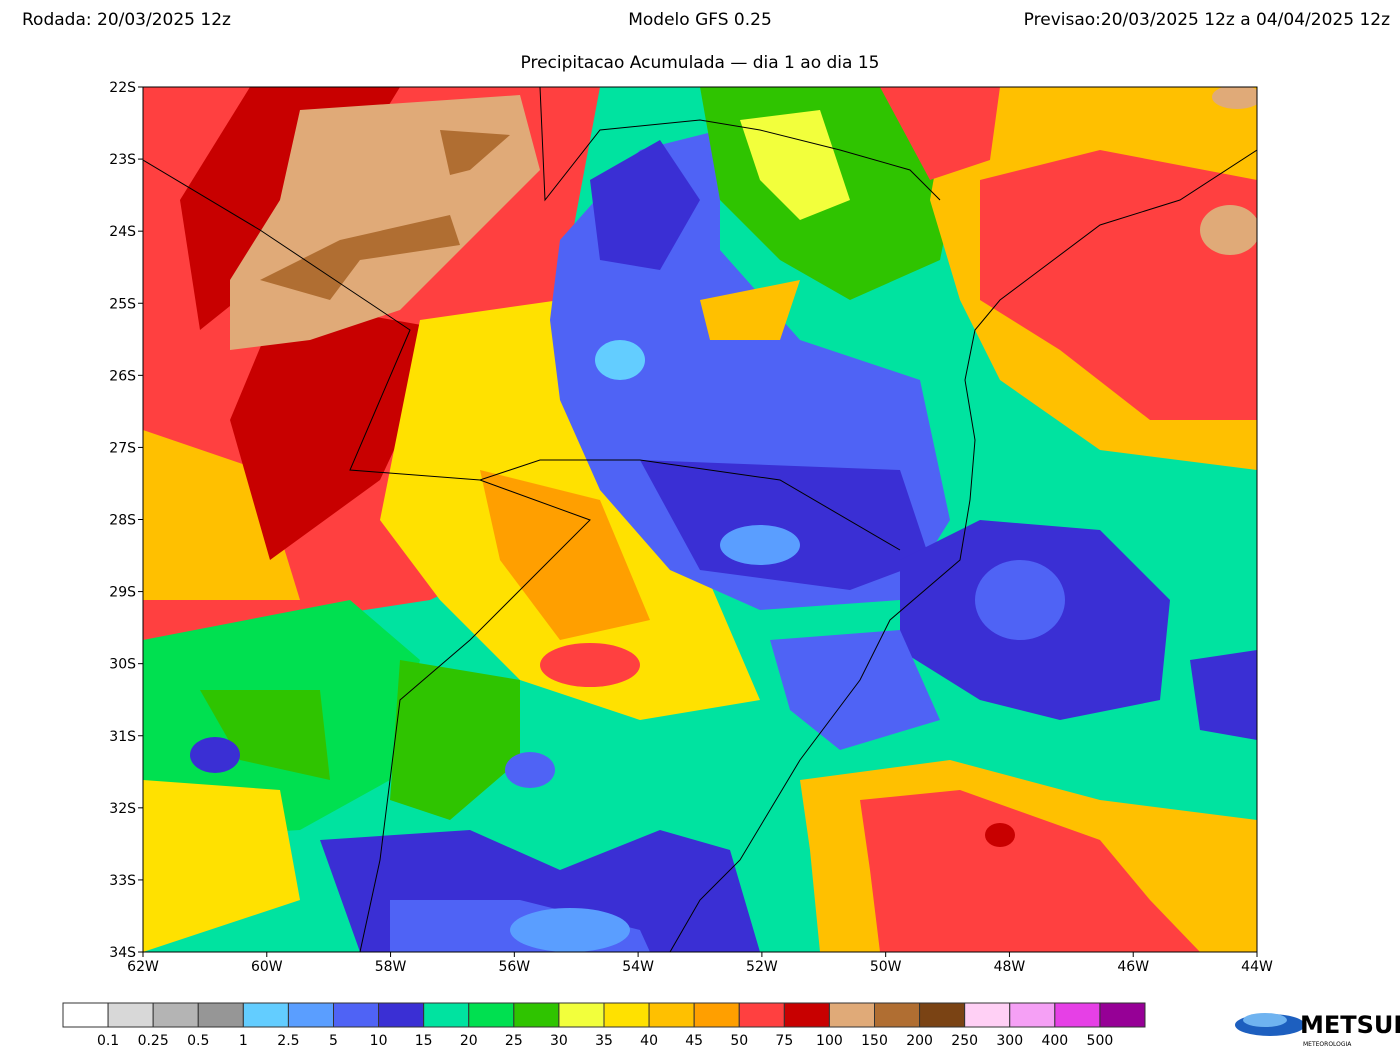  I want to click on colorbar-label: 1, so click(243, 1041).